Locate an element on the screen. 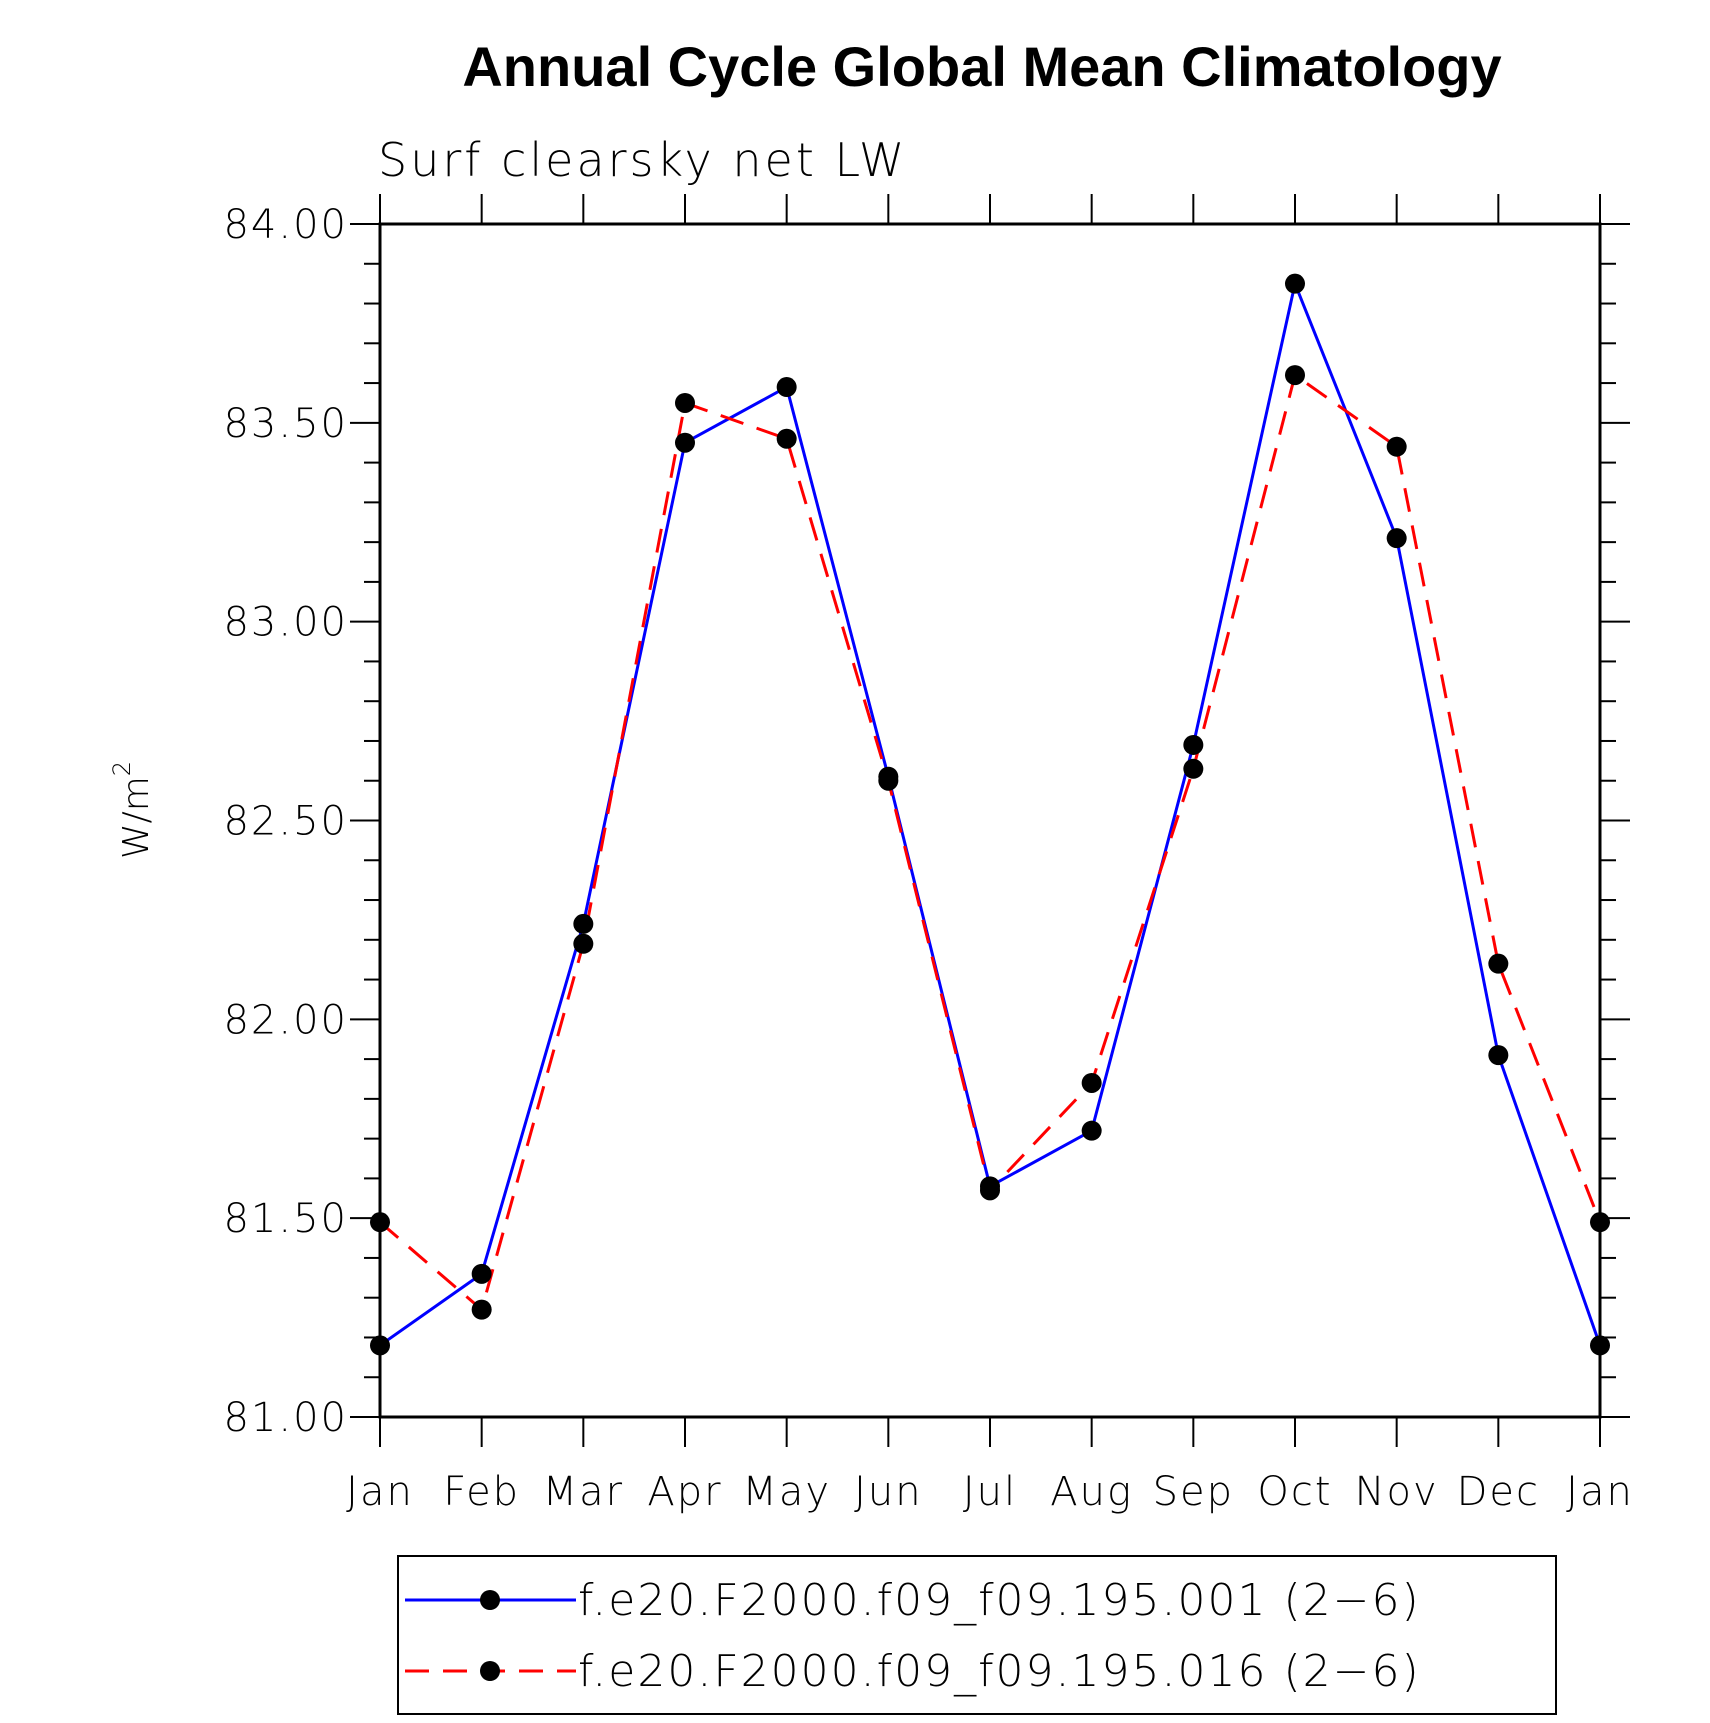 The image size is (1710, 1723). legend-item-2: f.e20.F2000.f09_f09.195.016 (2−6) is located at coordinates (913, 1671).